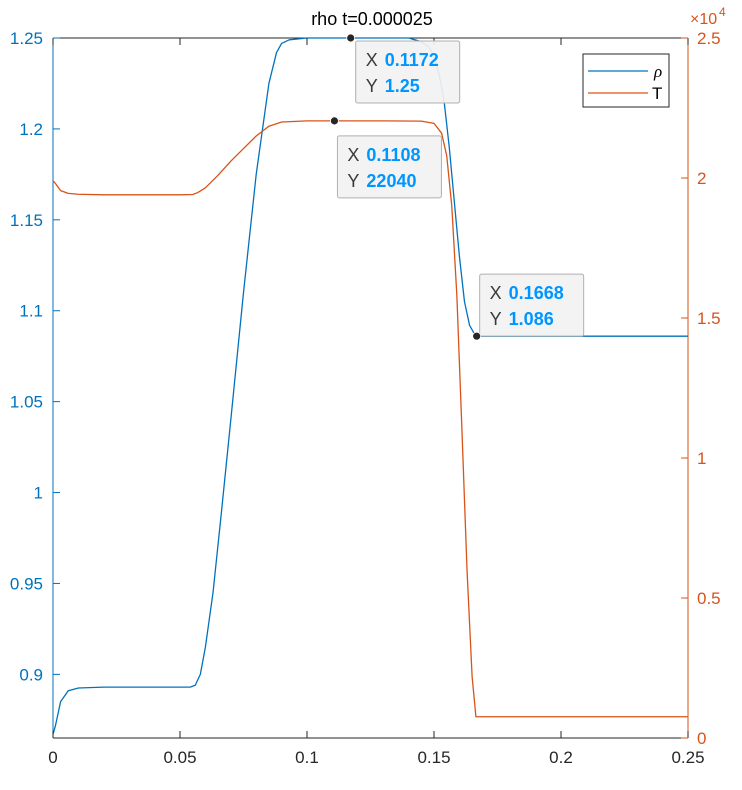  Describe the element at coordinates (31, 674) in the screenshot. I see `left-tick-label: 0.9` at that location.